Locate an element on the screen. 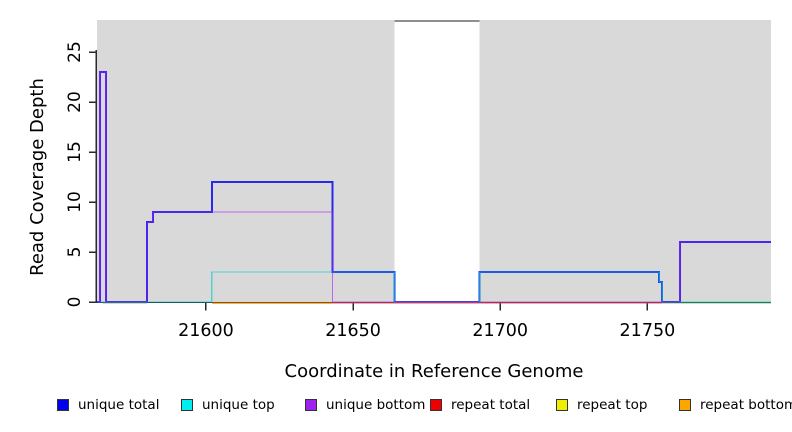 This screenshot has width=792, height=432. legend-item-unique-total: unique total is located at coordinates (108, 405).